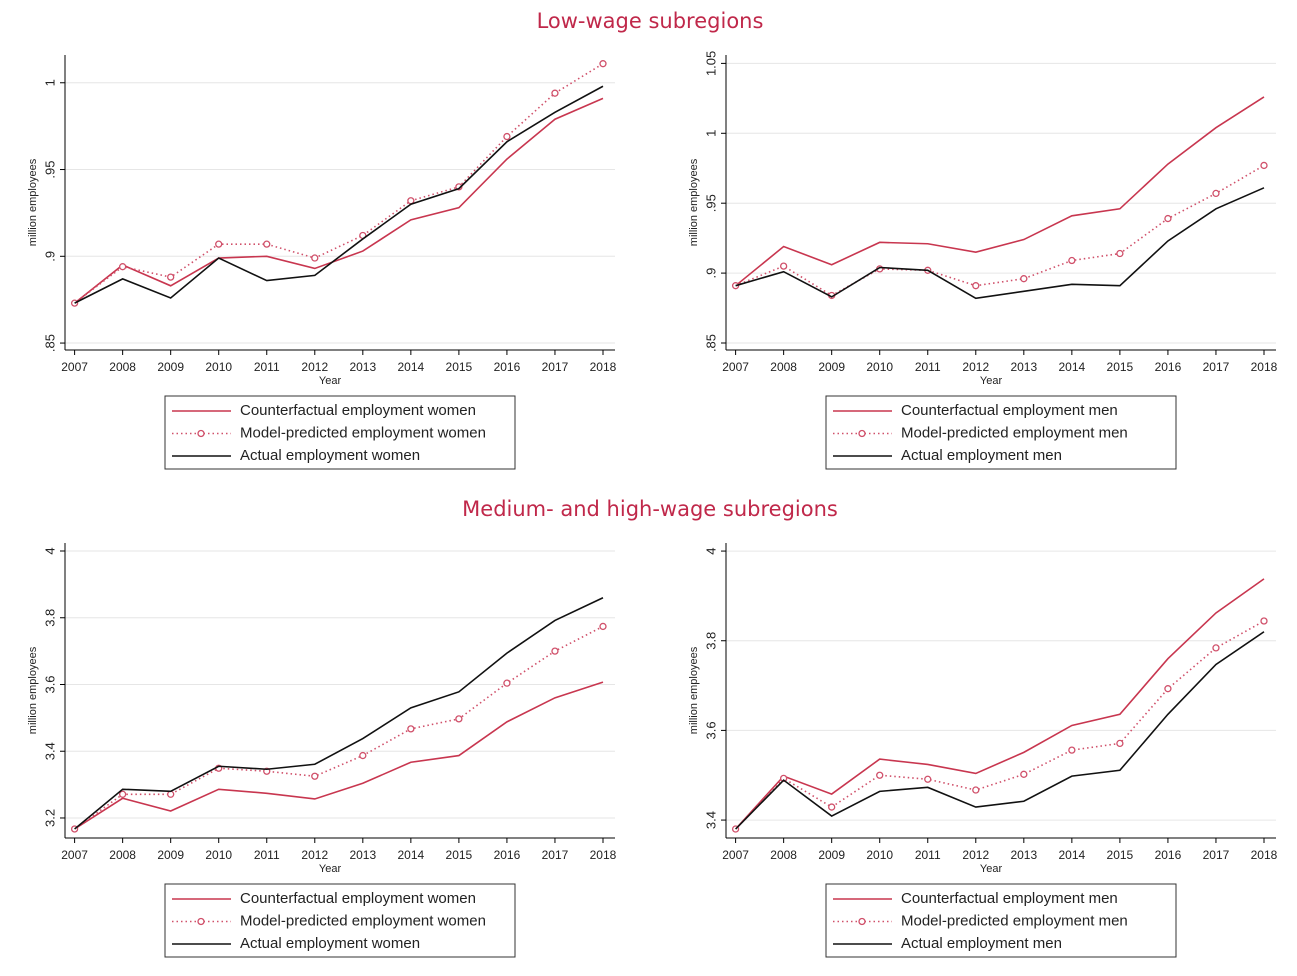  I want to click on y-tick-label: .85, so click(49, 343).